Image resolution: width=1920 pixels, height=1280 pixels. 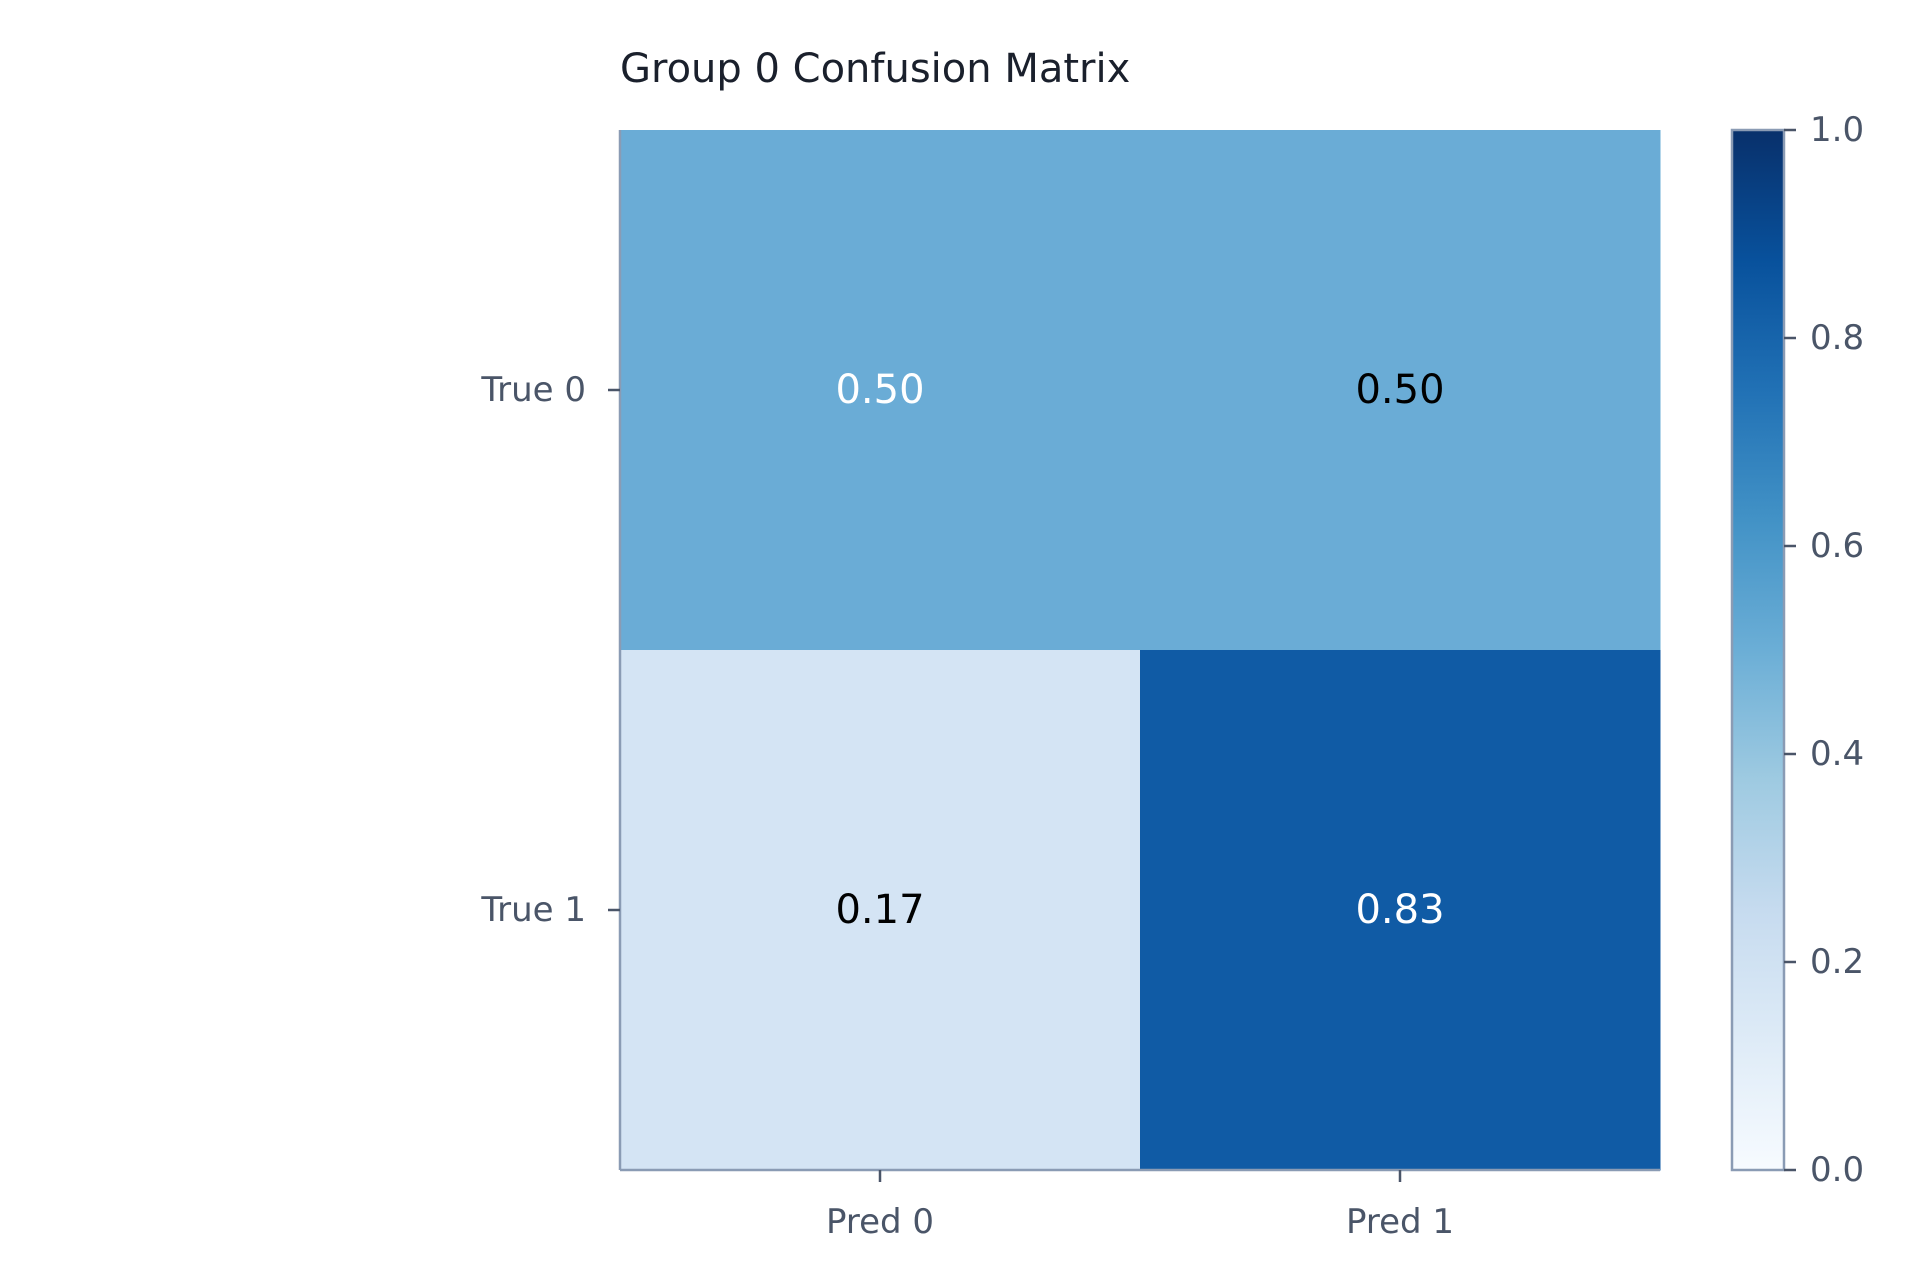 What do you see at coordinates (1797, 650) in the screenshot?
I see `colorbar: 0.0 0.2 0.4 0.6 0.8 1.0` at bounding box center [1797, 650].